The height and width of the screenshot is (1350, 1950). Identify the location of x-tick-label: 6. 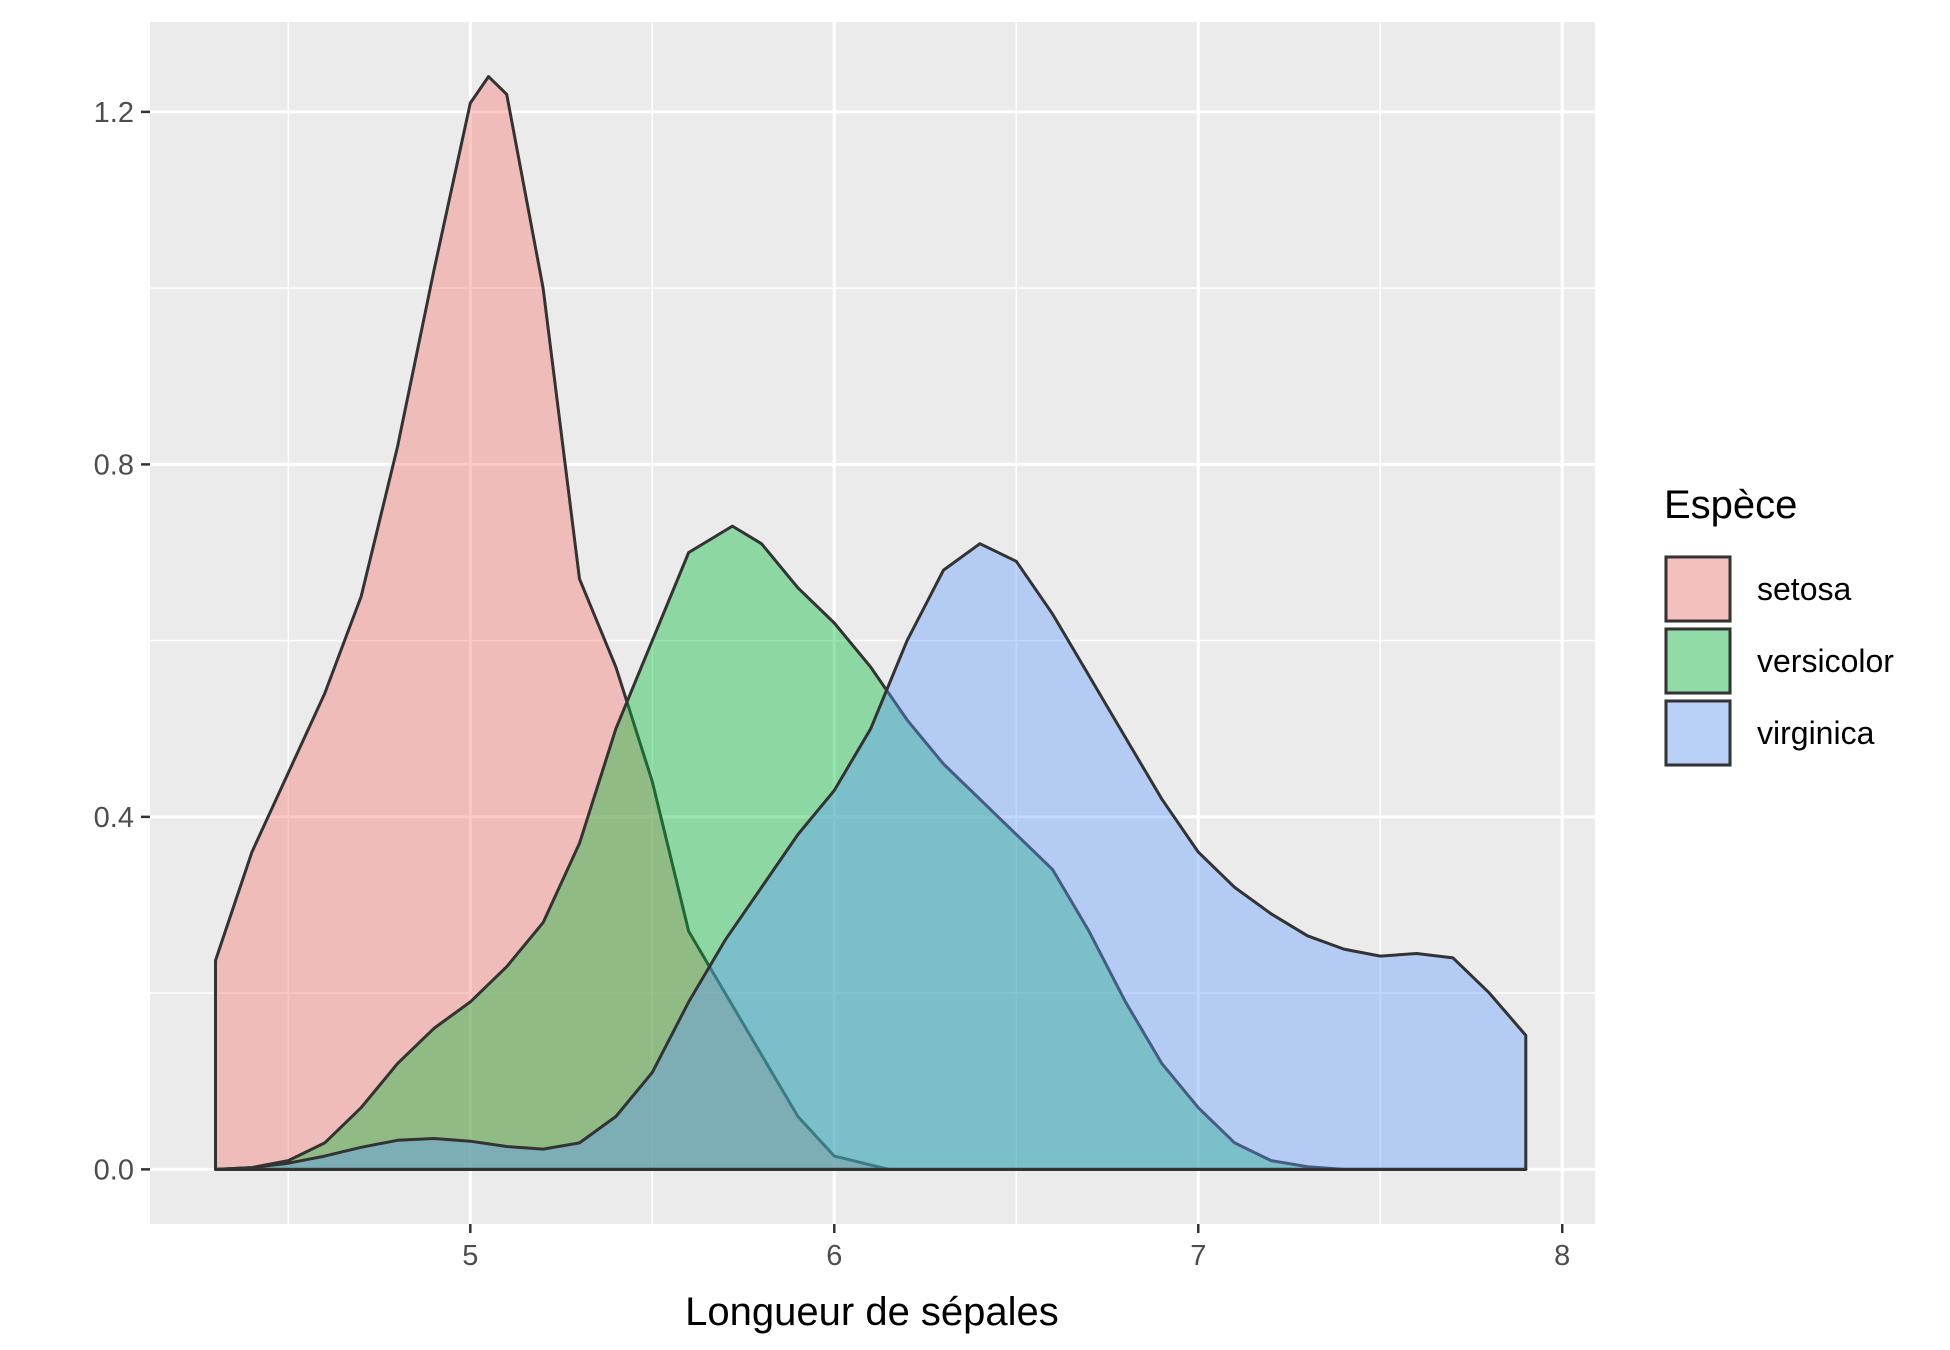
(834, 1256).